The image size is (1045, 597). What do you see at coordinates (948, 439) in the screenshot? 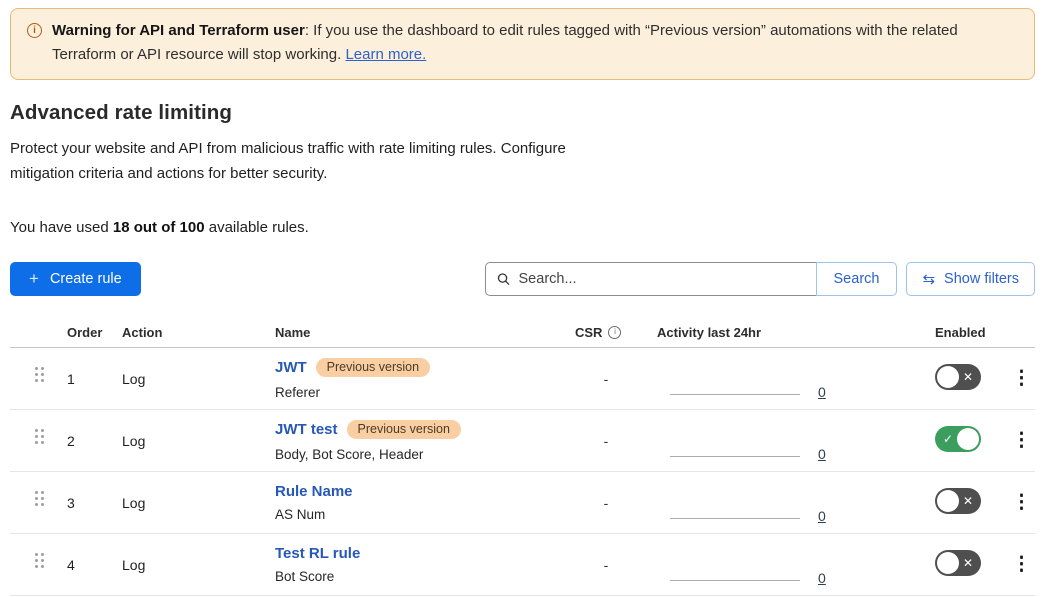
I see `toggle-mark-icon: ✓` at bounding box center [948, 439].